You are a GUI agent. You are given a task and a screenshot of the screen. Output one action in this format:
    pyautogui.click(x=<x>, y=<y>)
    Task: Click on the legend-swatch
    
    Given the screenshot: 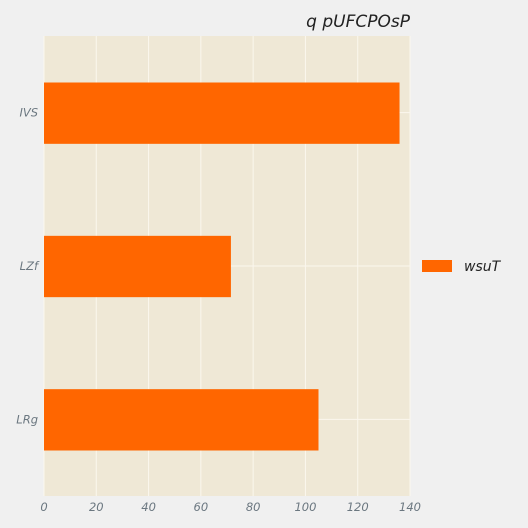 What is the action you would take?
    pyautogui.click(x=437, y=266)
    